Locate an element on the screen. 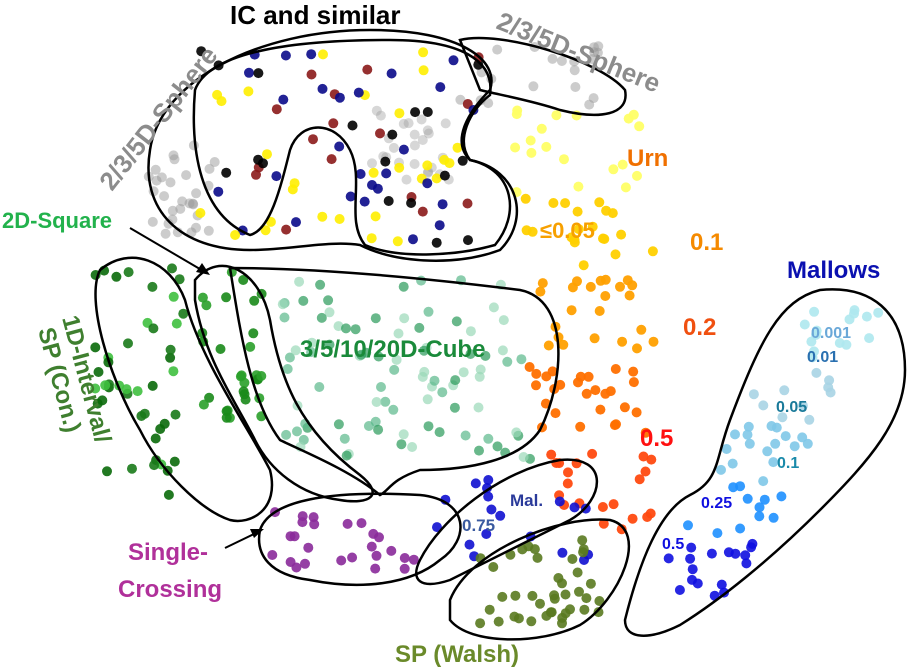  label-mal: Mal. is located at coordinates (526, 500).